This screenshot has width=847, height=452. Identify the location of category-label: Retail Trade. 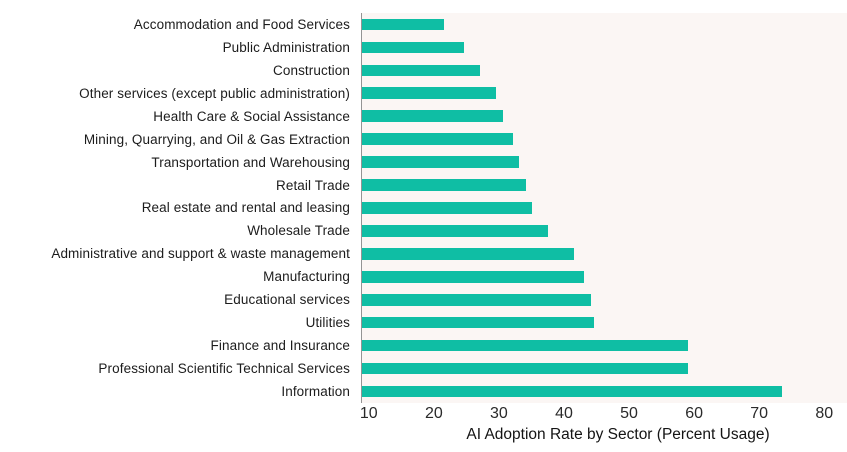
(313, 185).